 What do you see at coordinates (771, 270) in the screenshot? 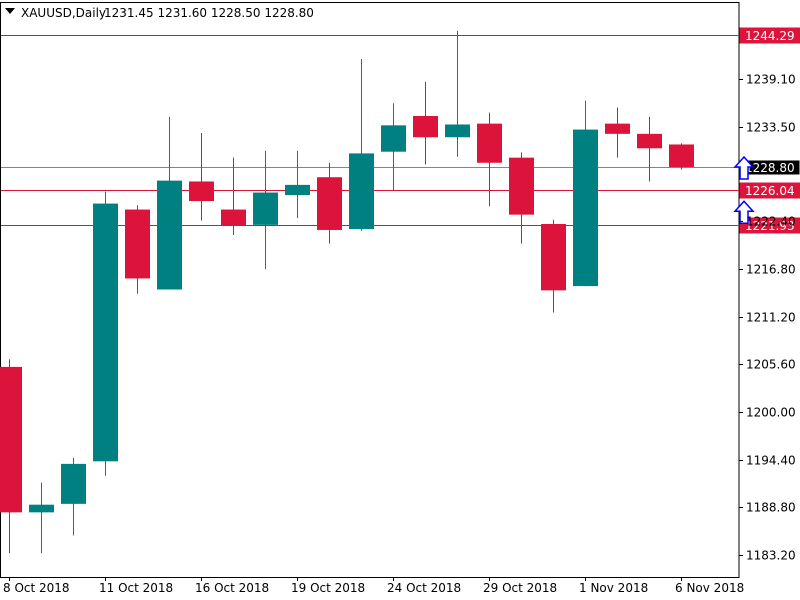
I see `y-tick-label: 1216.80` at bounding box center [771, 270].